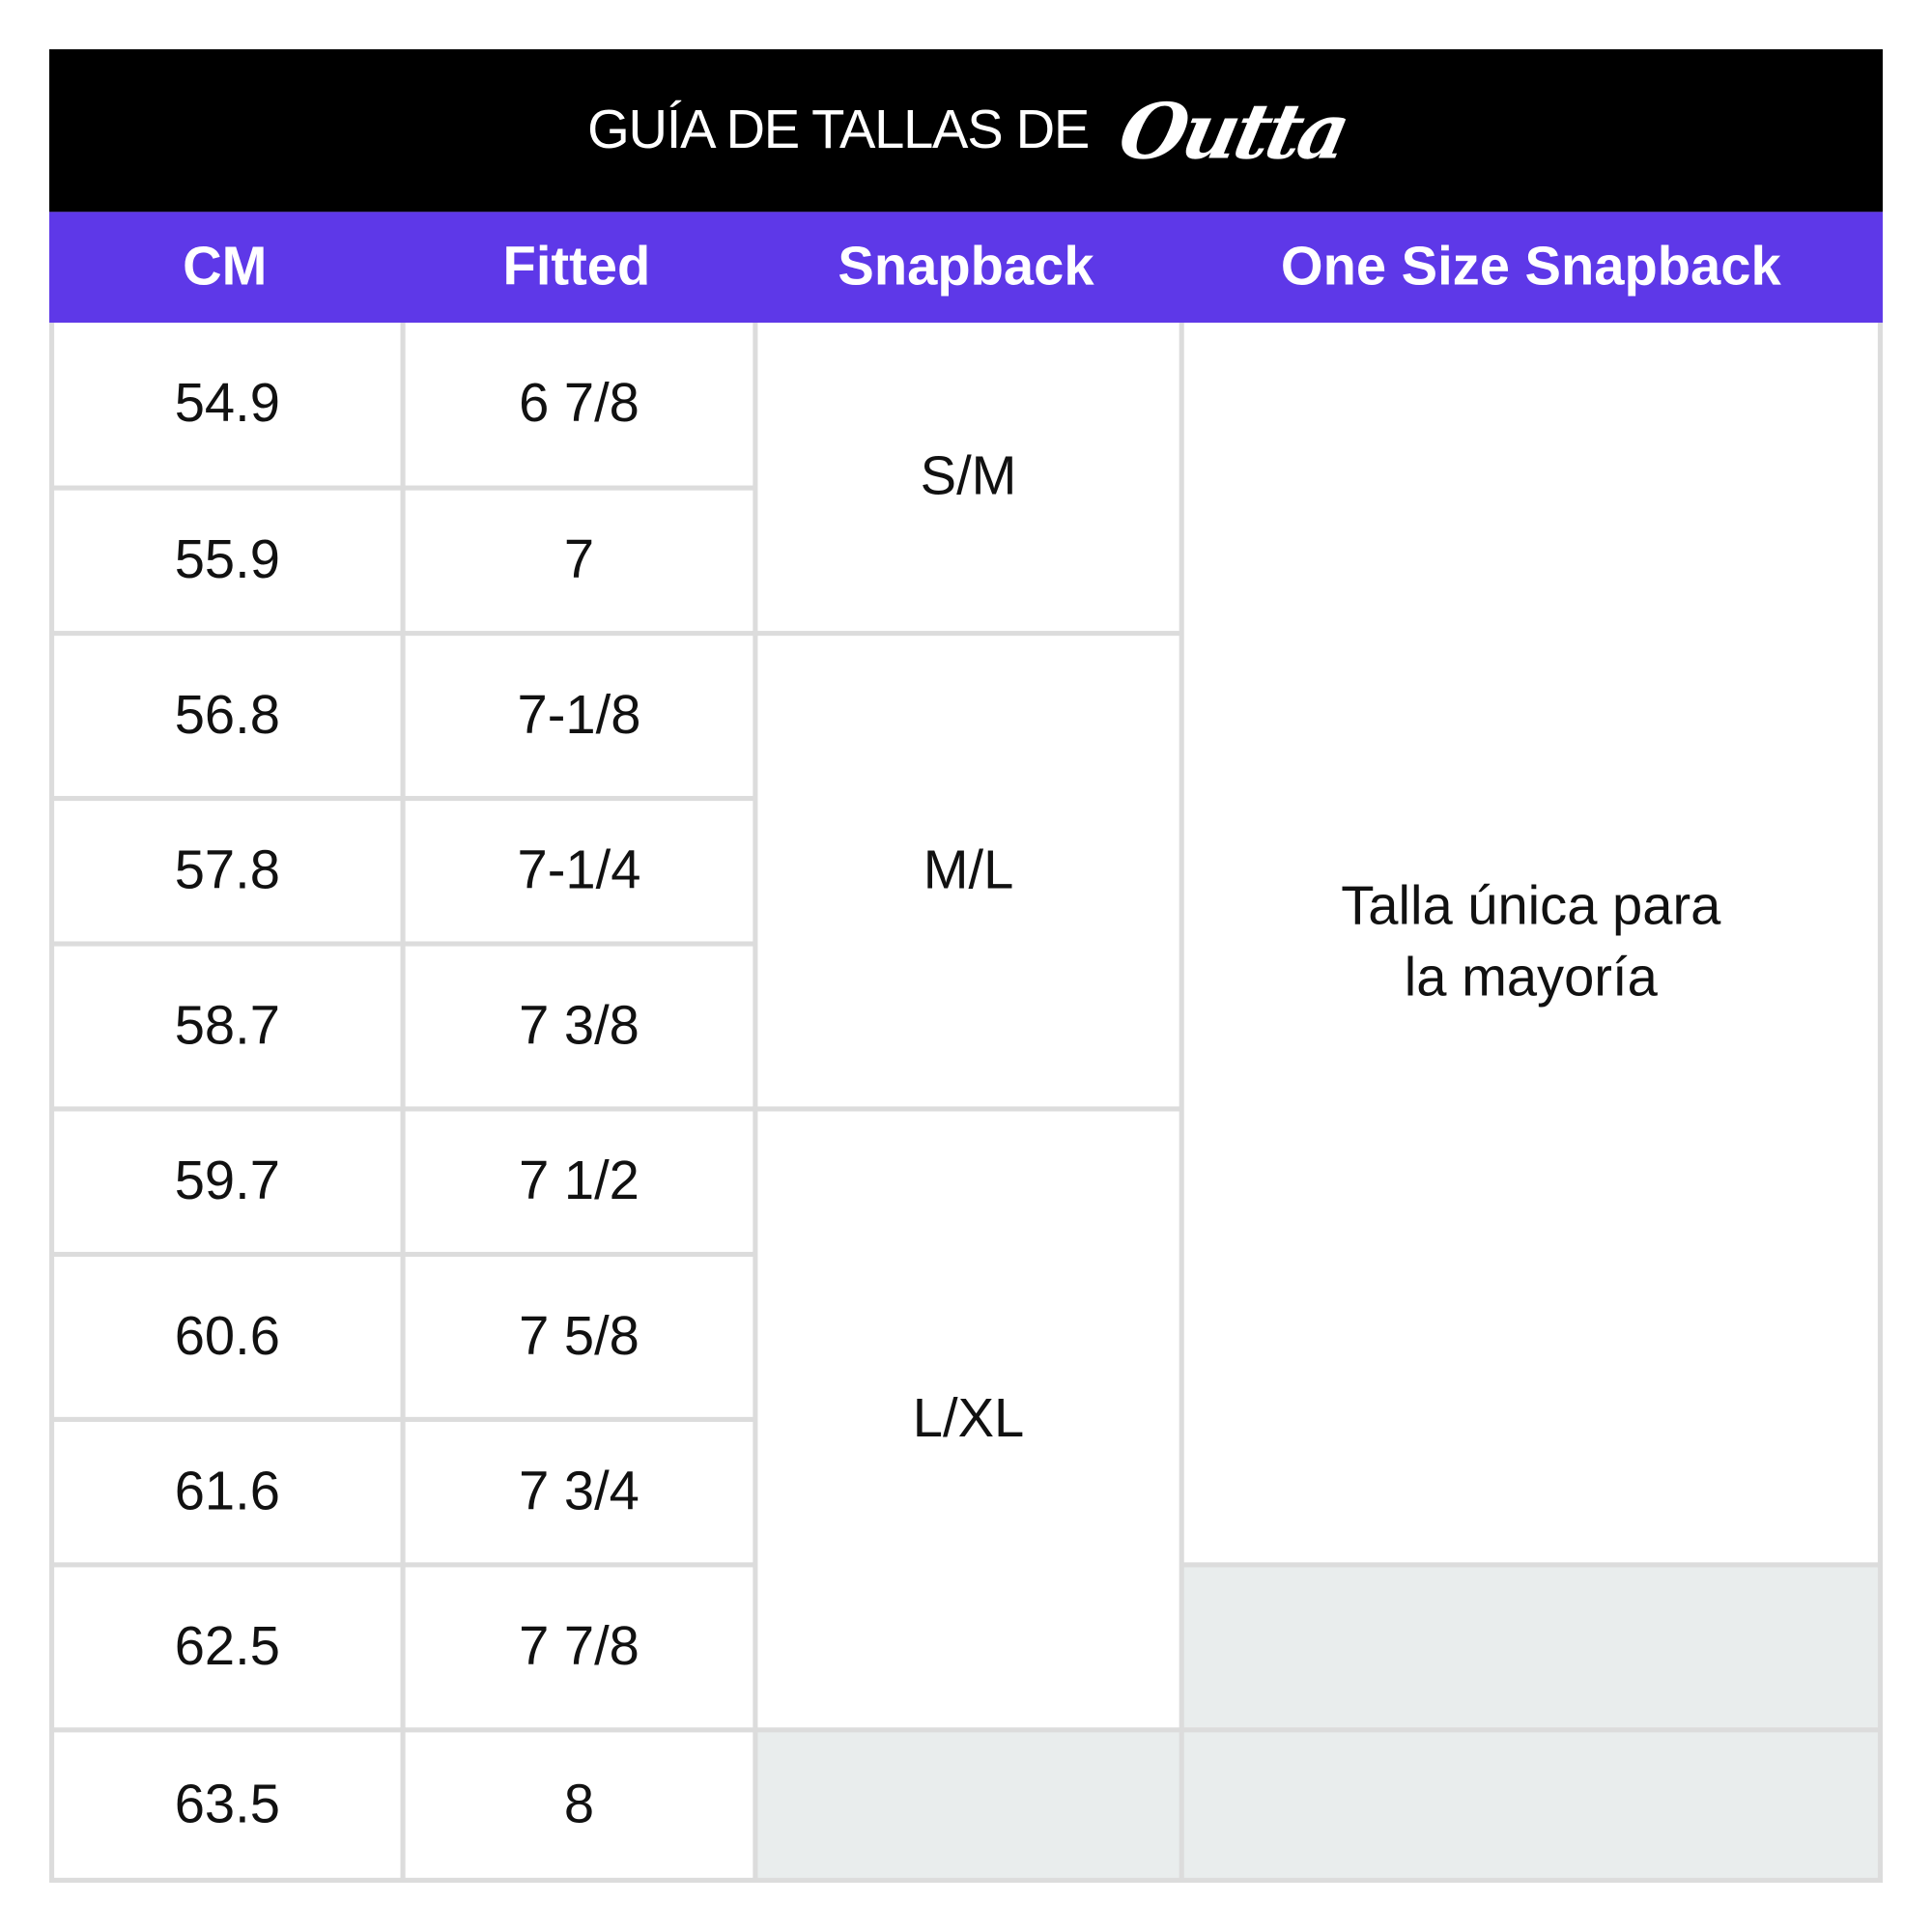 The height and width of the screenshot is (1932, 1932). What do you see at coordinates (227, 561) in the screenshot?
I see `cm-cell: 55.9` at bounding box center [227, 561].